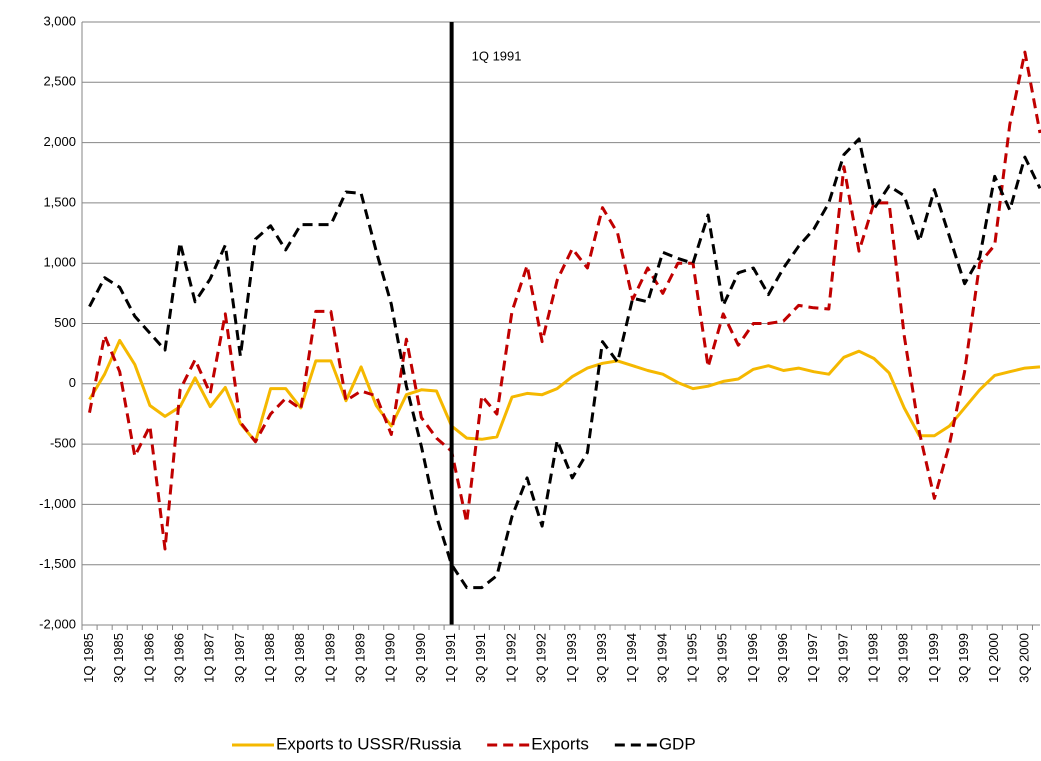 This screenshot has width=1041, height=761. Describe the element at coordinates (963, 658) in the screenshot. I see `x-tick-label: 3Q 1999` at that location.